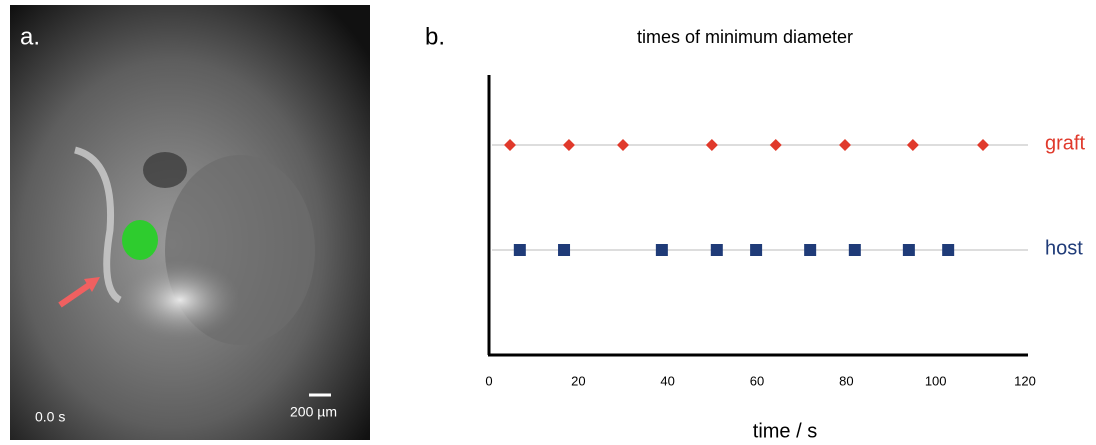 This screenshot has height=445, width=1096. Describe the element at coordinates (92, 284) in the screenshot. I see `arrow-head` at that location.